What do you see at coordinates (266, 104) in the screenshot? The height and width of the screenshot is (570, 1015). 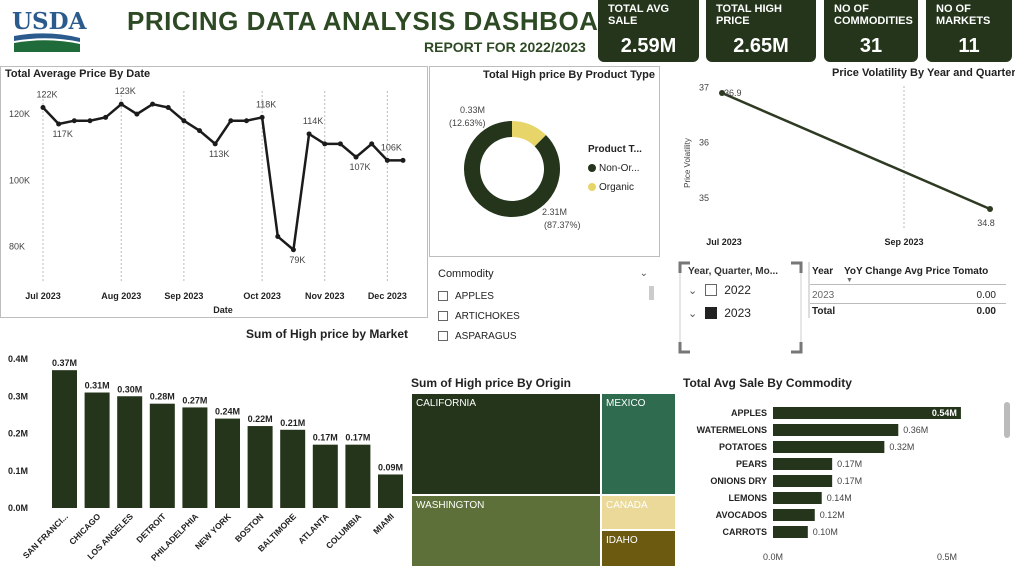 I see `data-label: 118K` at bounding box center [266, 104].